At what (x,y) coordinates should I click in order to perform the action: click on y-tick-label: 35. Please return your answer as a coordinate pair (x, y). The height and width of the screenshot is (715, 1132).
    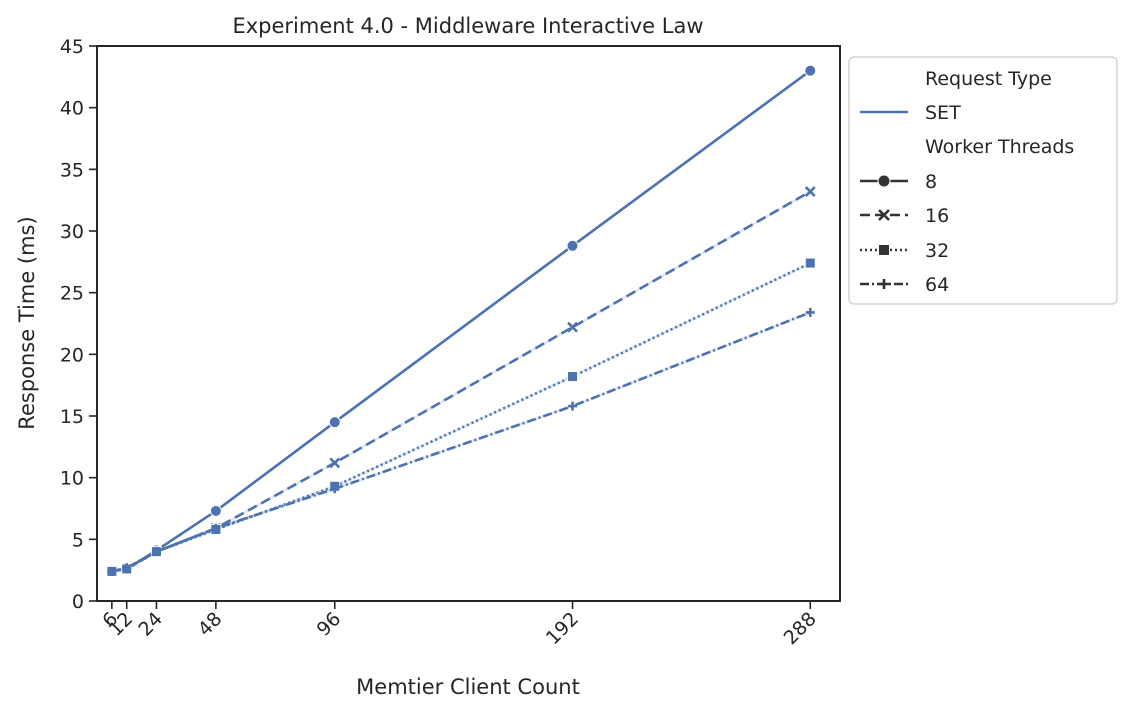
    Looking at the image, I should click on (72, 170).